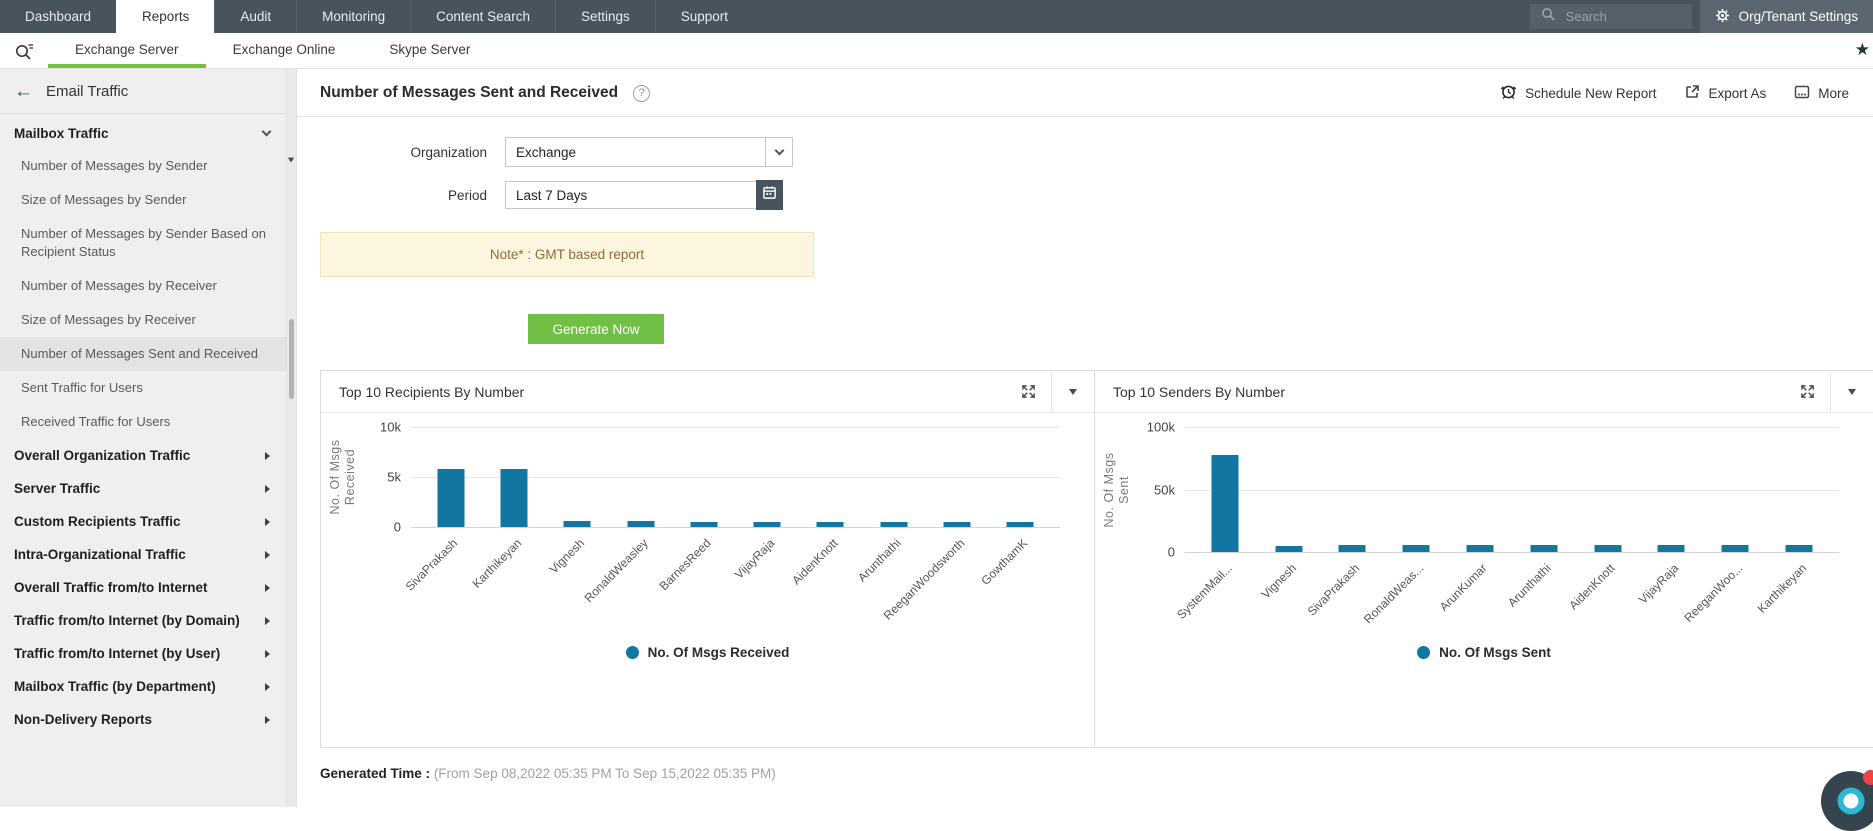 The height and width of the screenshot is (831, 1873). What do you see at coordinates (143, 488) in the screenshot?
I see `sidebar-group-server-traffic: Server Traffic` at bounding box center [143, 488].